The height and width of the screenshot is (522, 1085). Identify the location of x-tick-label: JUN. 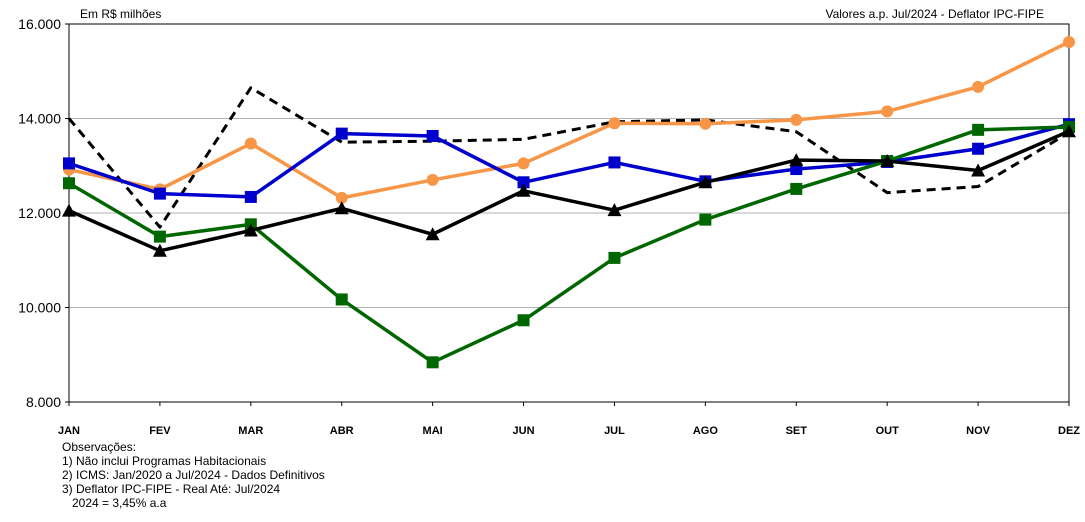
(524, 431).